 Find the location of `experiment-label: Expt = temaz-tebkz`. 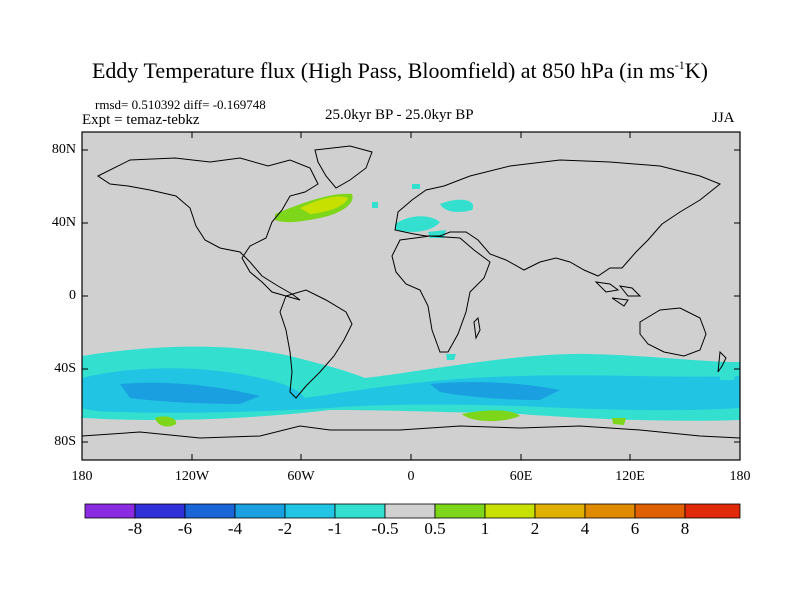

experiment-label: Expt = temaz-tebkz is located at coordinates (141, 120).